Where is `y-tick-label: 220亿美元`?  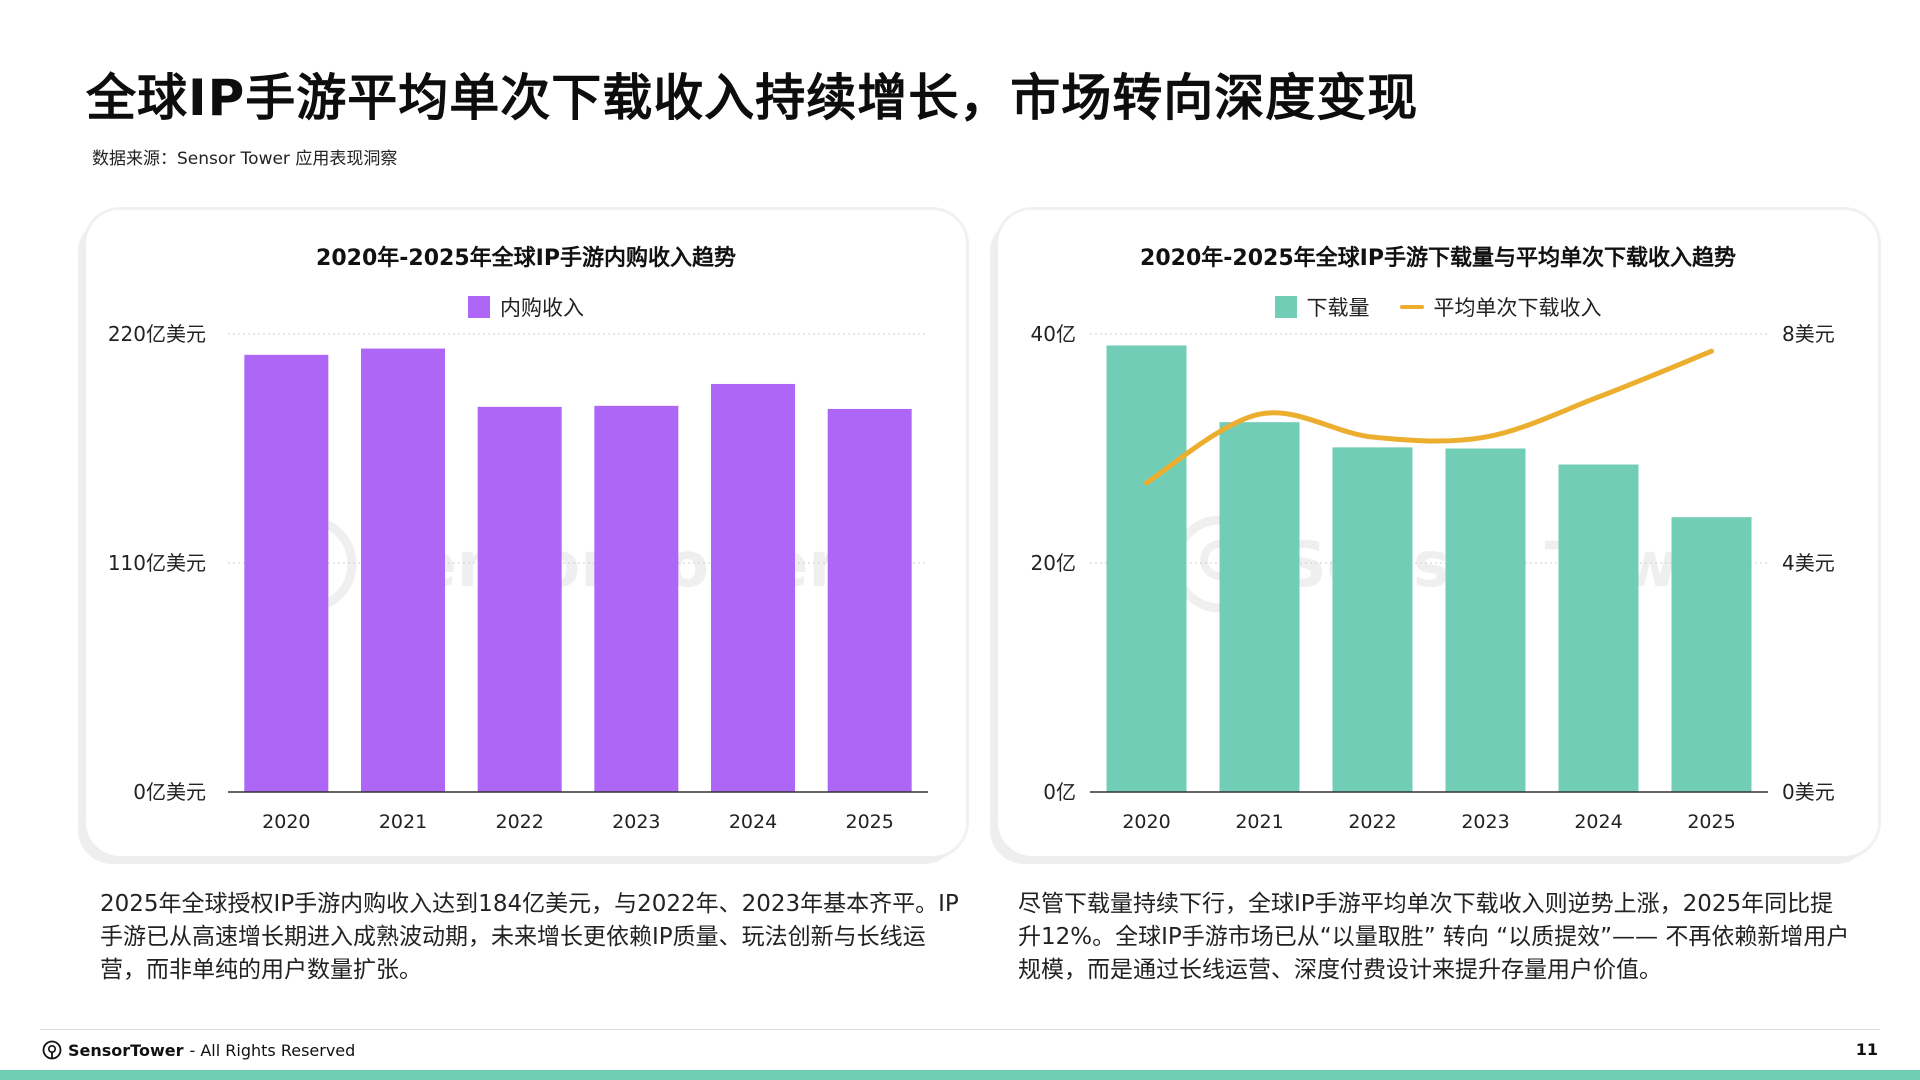
y-tick-label: 220亿美元 is located at coordinates (157, 334).